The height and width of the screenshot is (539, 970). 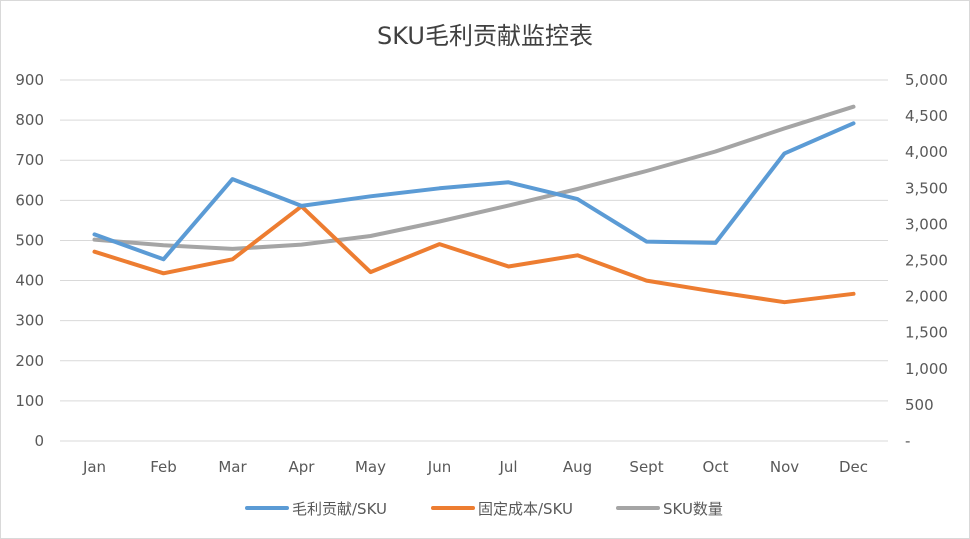 I want to click on right-axis-tick-label: 3,500, so click(x=926, y=188).